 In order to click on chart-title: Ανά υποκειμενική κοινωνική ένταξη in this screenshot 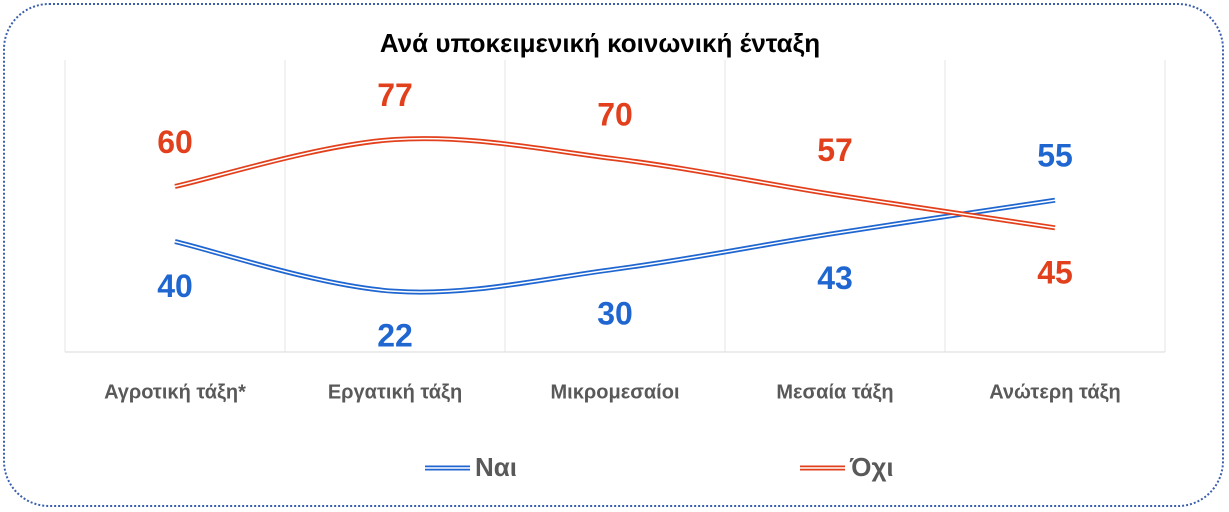, I will do `click(600, 43)`.